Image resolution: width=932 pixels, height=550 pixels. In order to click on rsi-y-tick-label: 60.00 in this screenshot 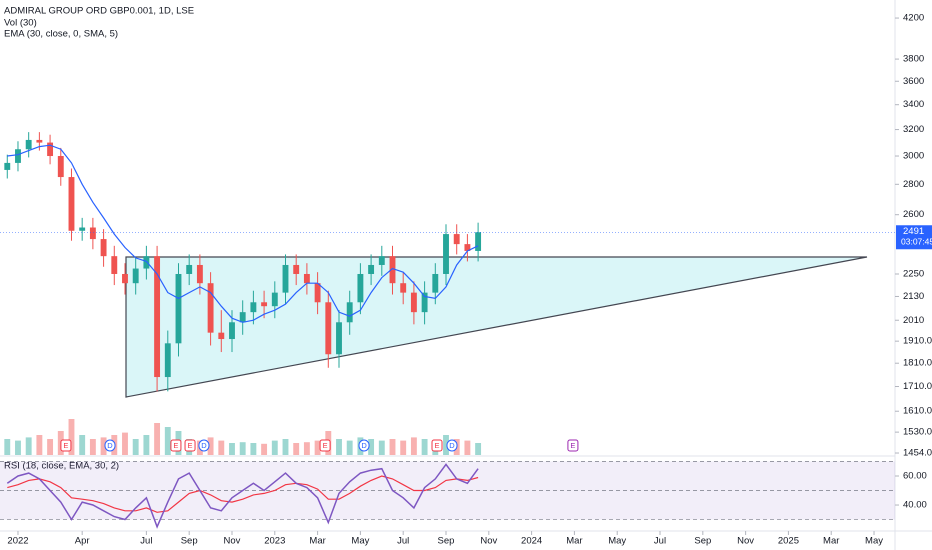, I will do `click(915, 476)`.